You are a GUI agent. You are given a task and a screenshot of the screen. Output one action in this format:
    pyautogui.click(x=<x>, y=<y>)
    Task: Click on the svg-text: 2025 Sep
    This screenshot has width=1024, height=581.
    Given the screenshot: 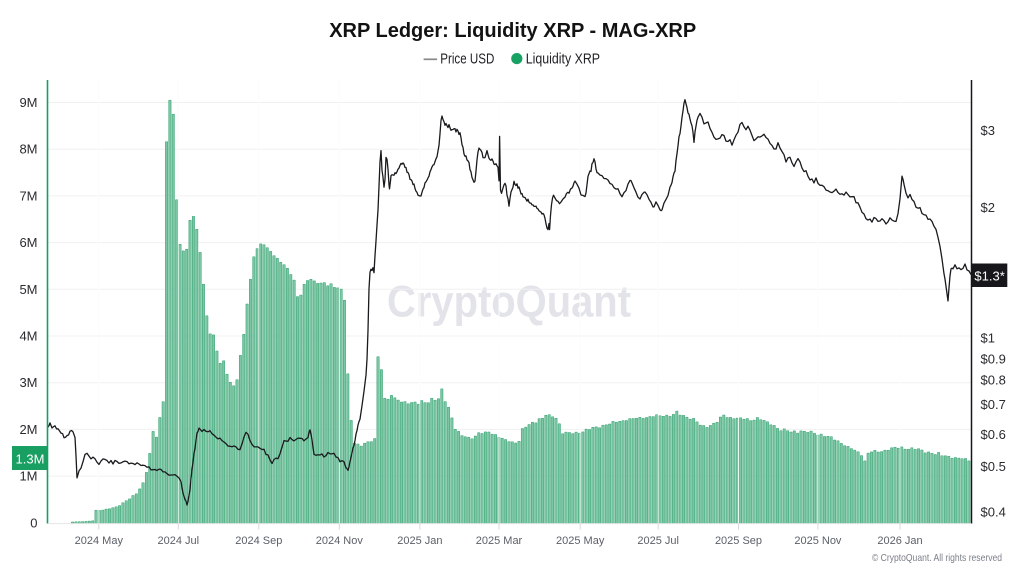 What is the action you would take?
    pyautogui.click(x=738, y=541)
    